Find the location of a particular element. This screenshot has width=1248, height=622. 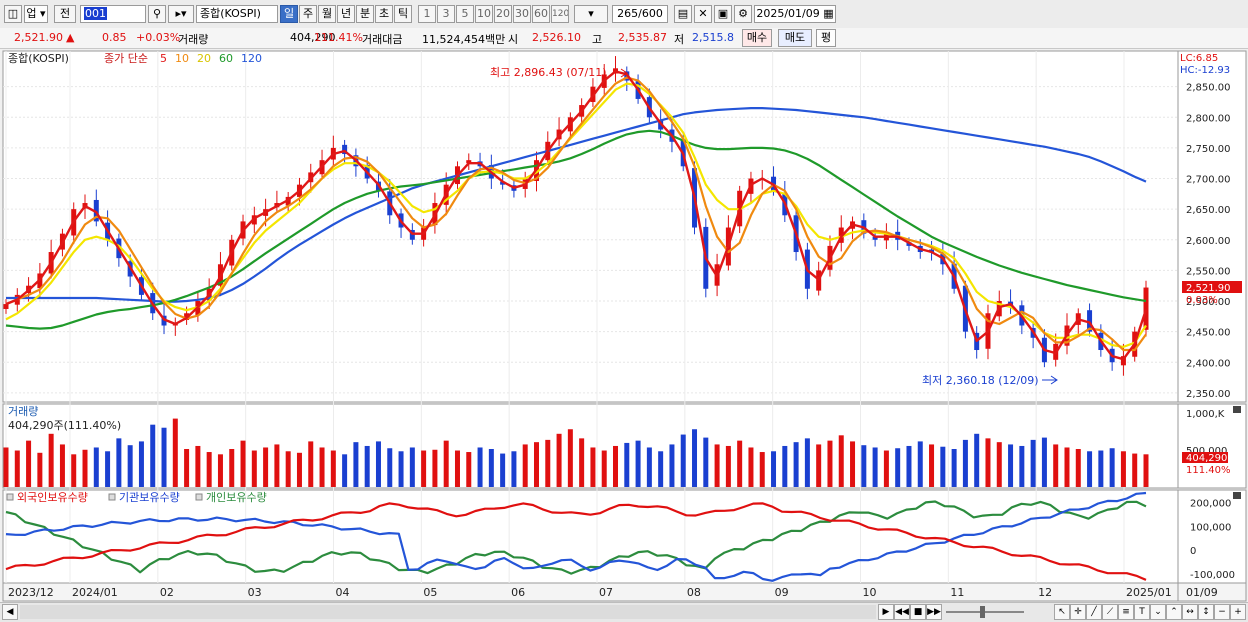

sell-button: 매도 is located at coordinates (795, 38).